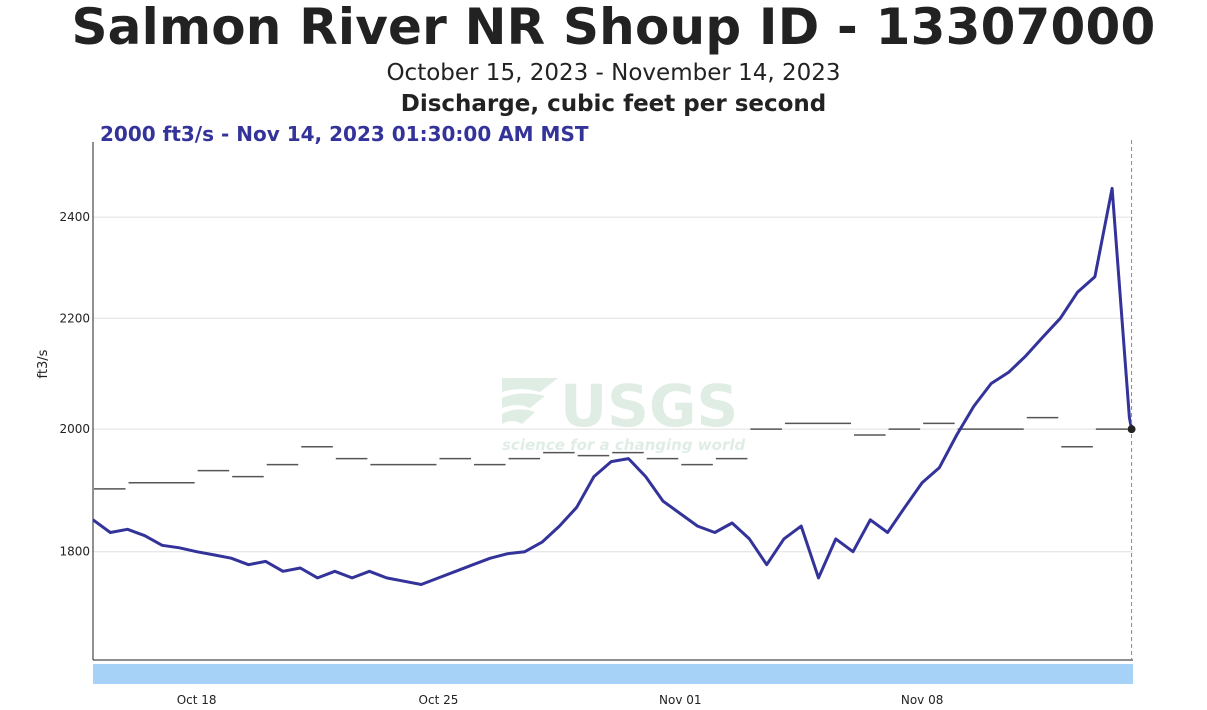 Image resolution: width=1207 pixels, height=710 pixels. What do you see at coordinates (922, 700) in the screenshot?
I see `x-tick-label: Nov 08` at bounding box center [922, 700].